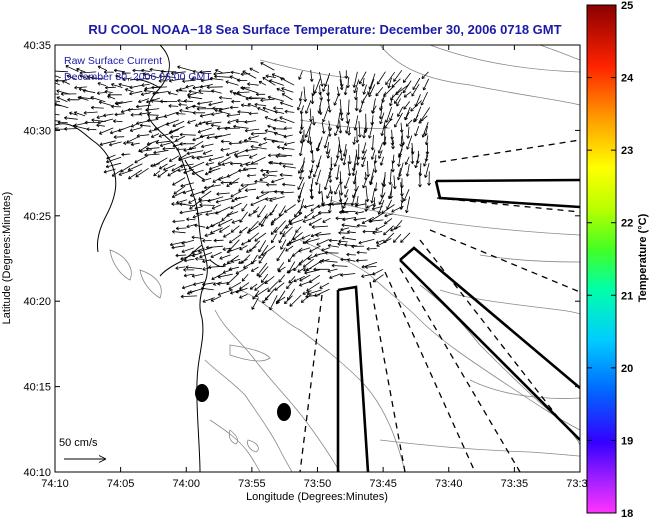 This screenshot has width=651, height=518. I want to click on y-axis-label: Latitude (Degrees:Minutes), so click(7, 258).